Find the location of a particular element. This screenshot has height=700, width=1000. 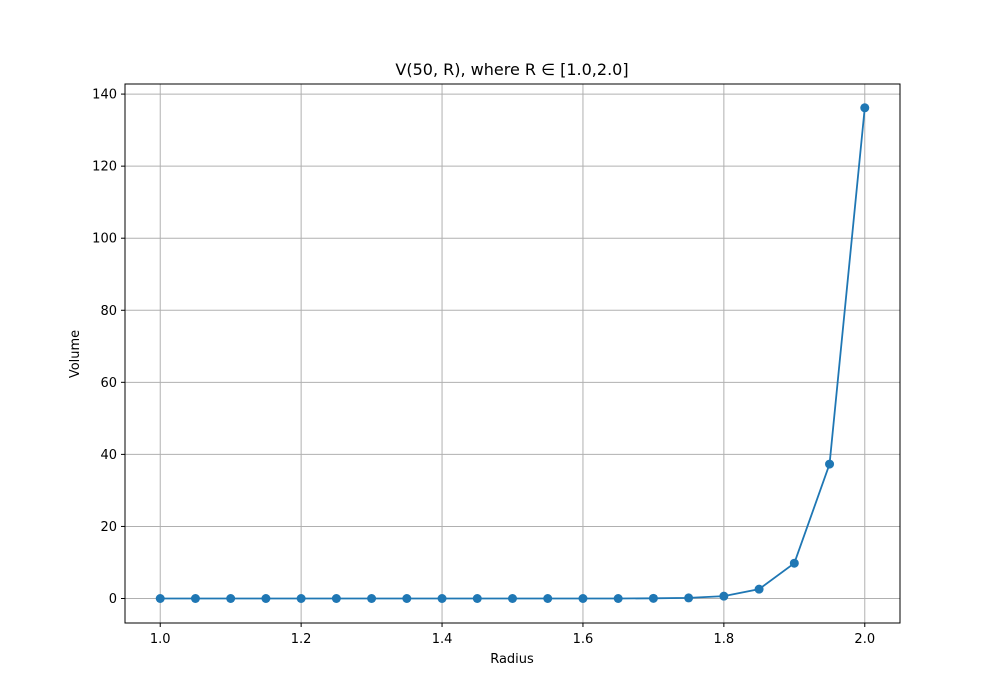

y-tick-label: 40 is located at coordinates (108, 455).